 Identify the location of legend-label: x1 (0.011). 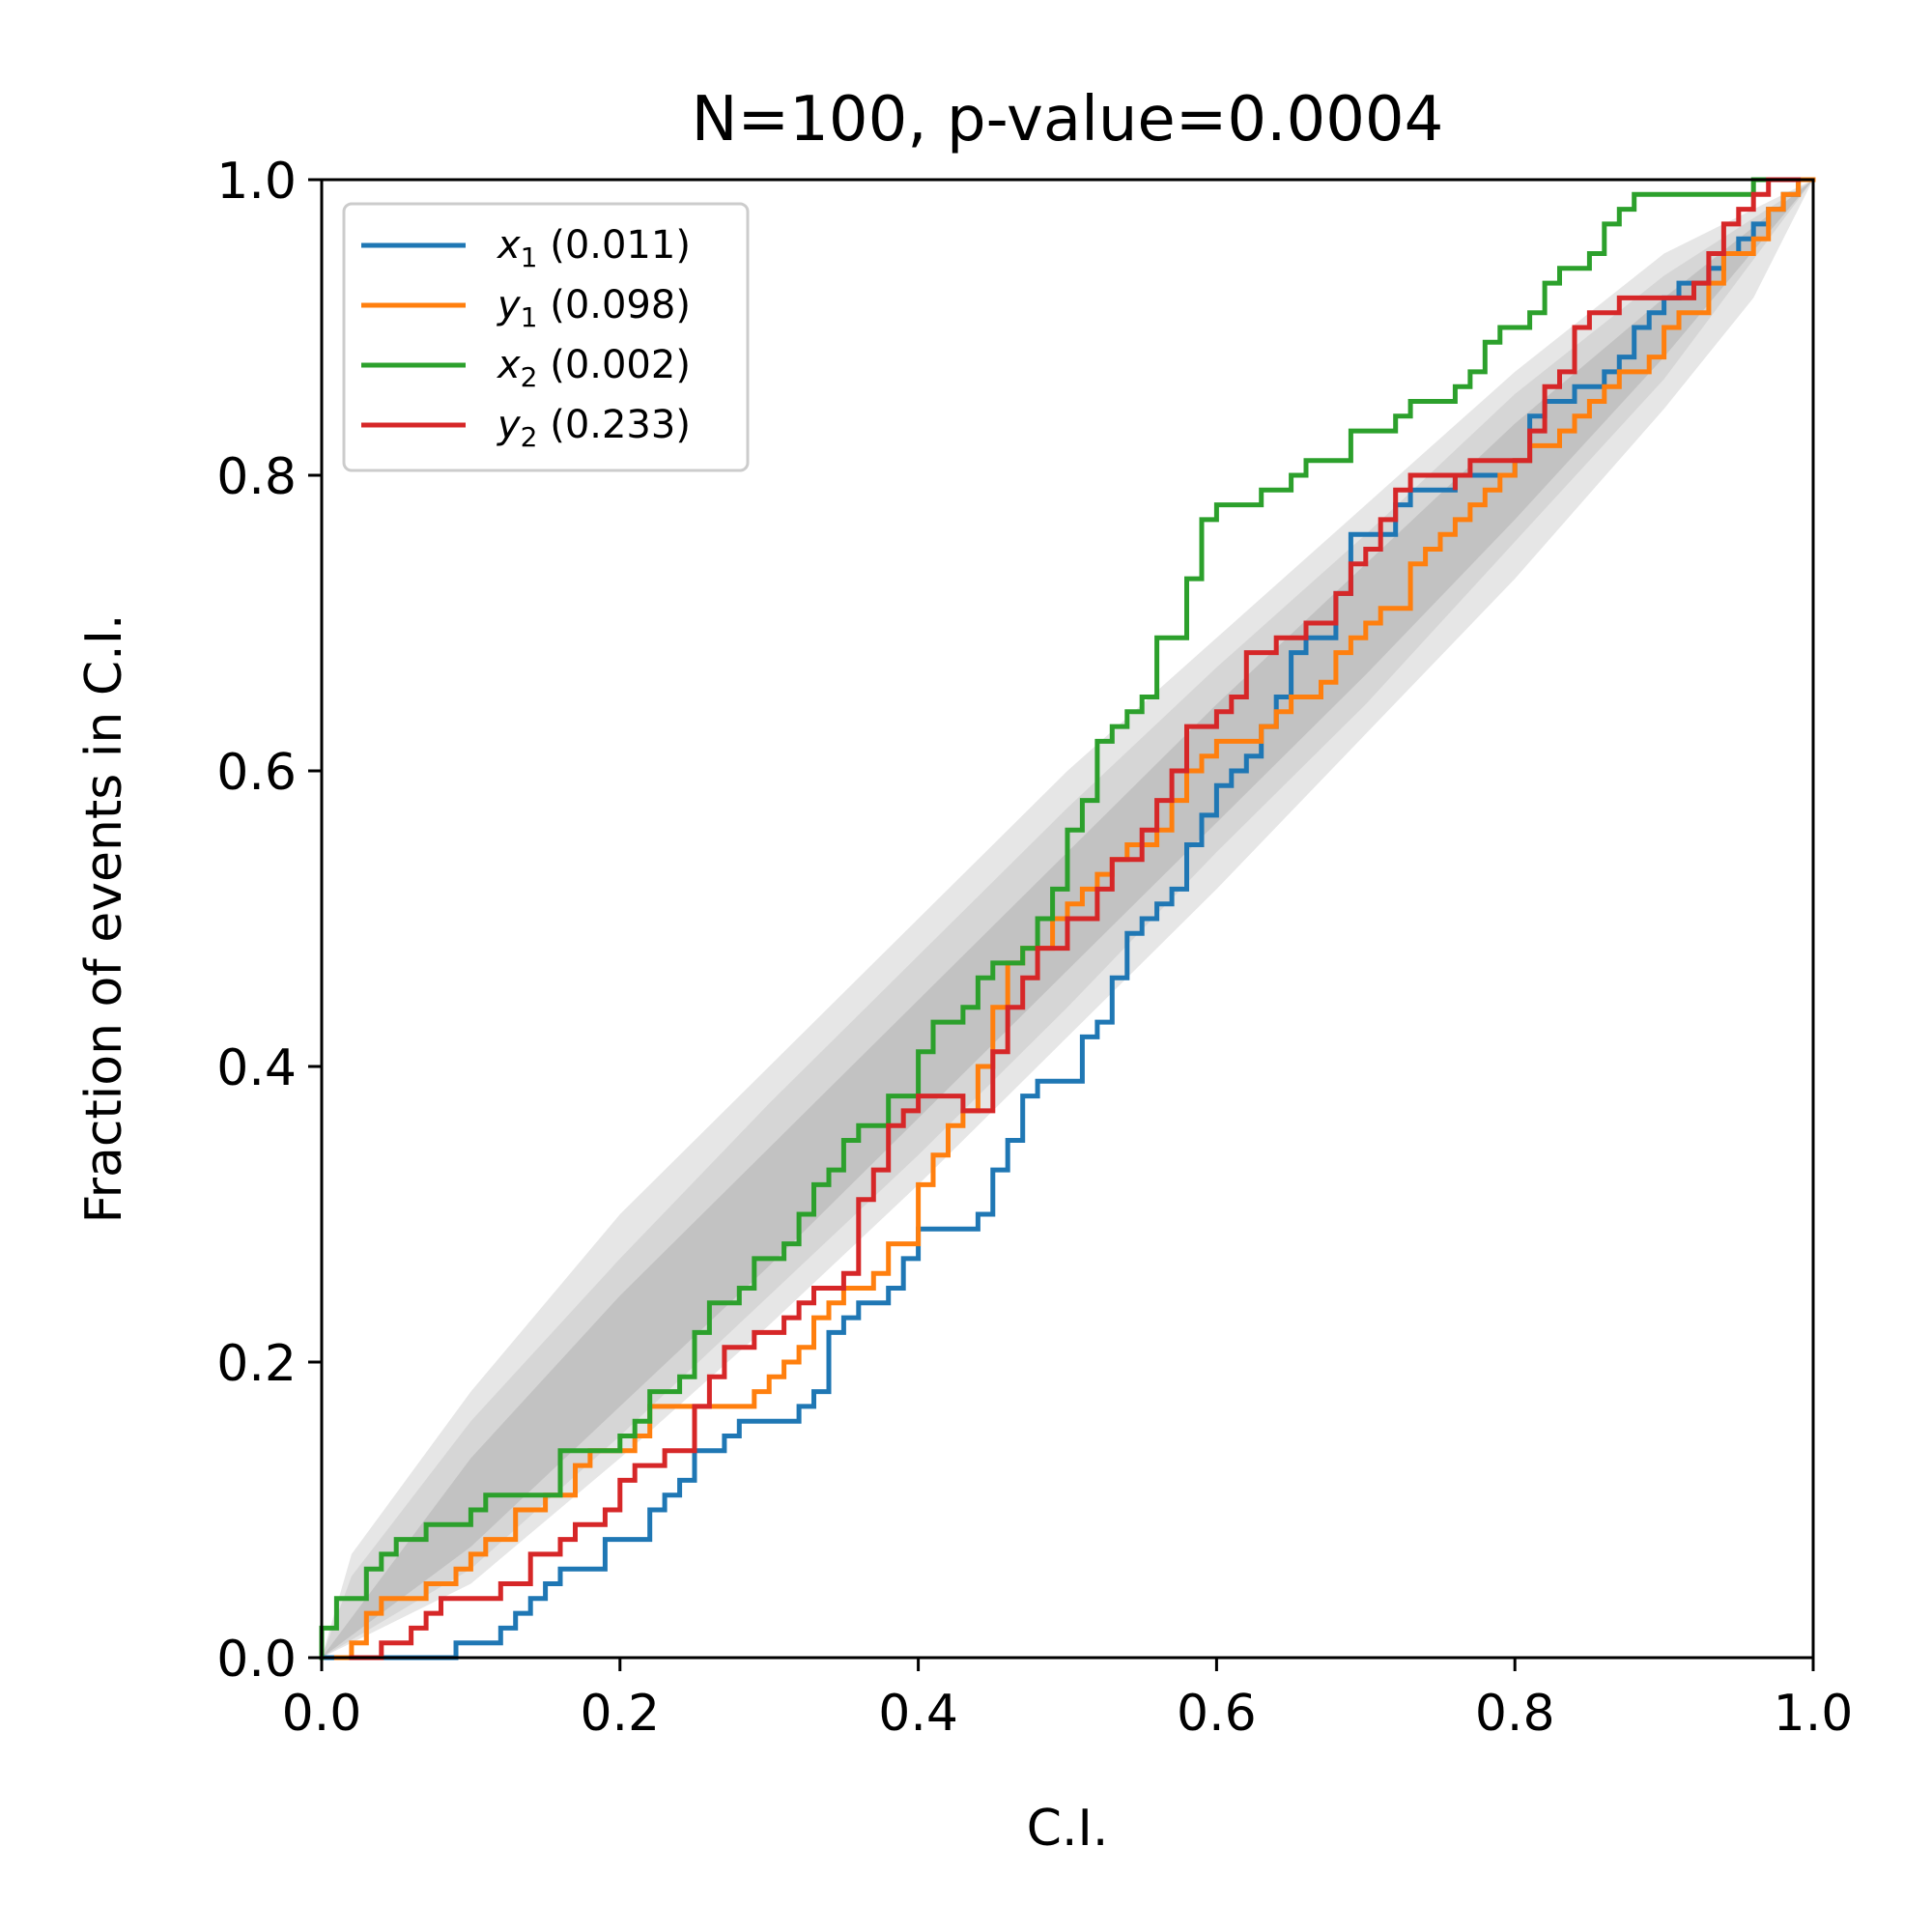
(593, 248).